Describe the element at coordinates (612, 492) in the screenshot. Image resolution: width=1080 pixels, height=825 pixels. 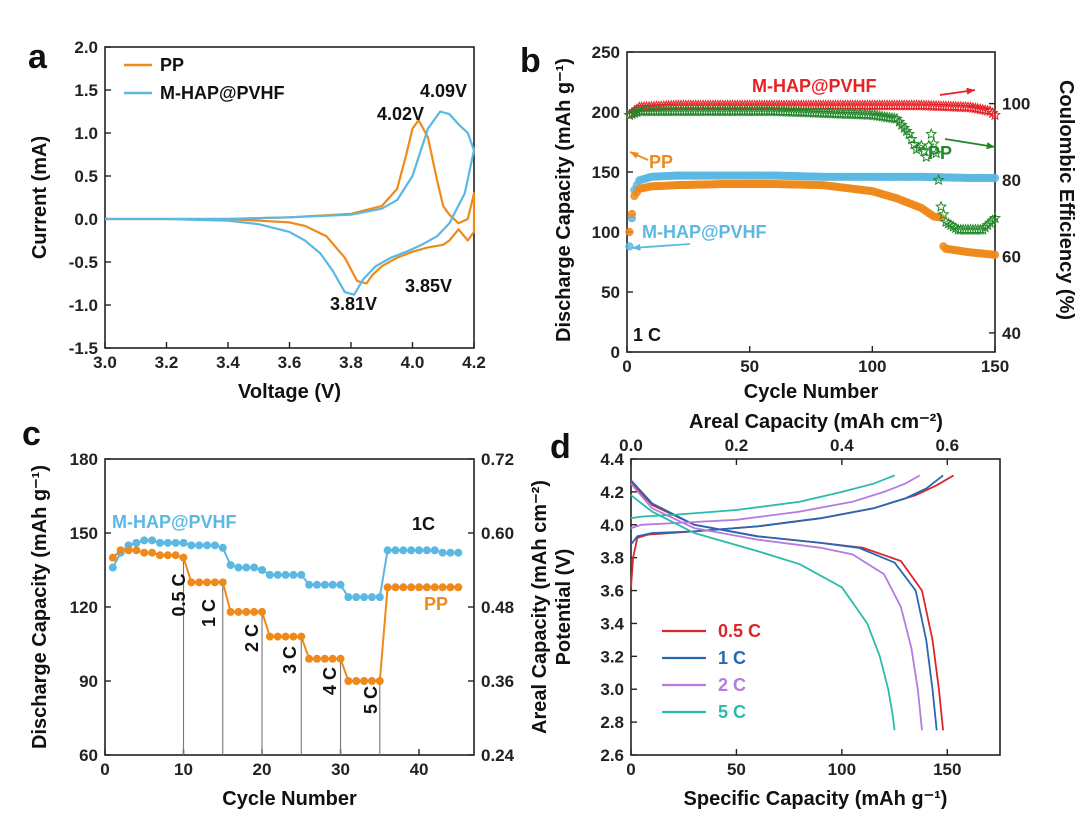
I see `panel-d-y-tick-label: 4.2` at that location.